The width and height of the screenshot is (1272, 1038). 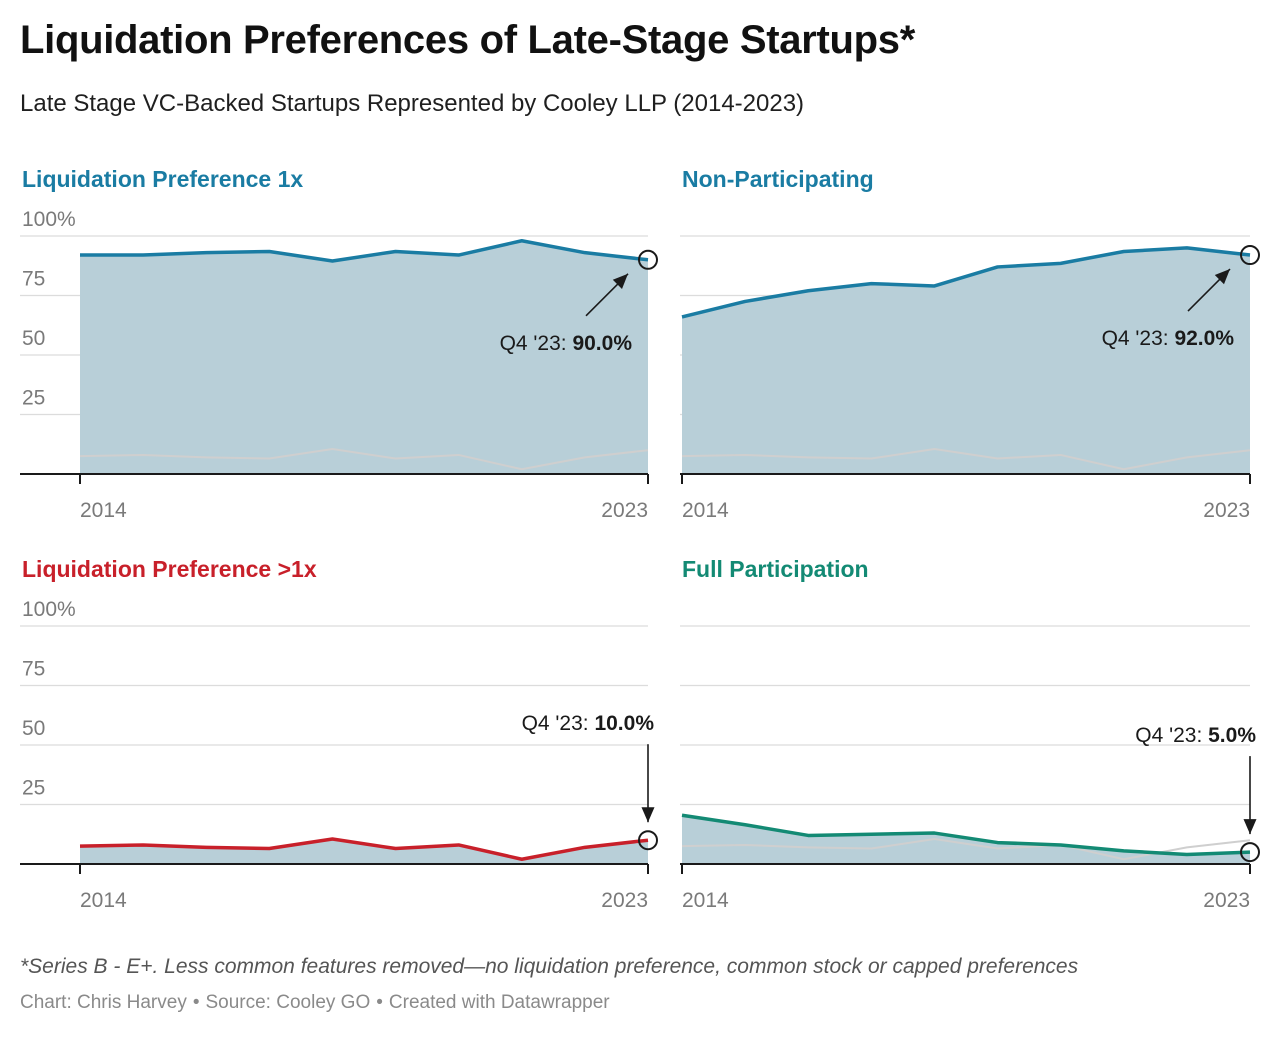 I want to click on annotation-value: 92.0%, so click(x=1204, y=338).